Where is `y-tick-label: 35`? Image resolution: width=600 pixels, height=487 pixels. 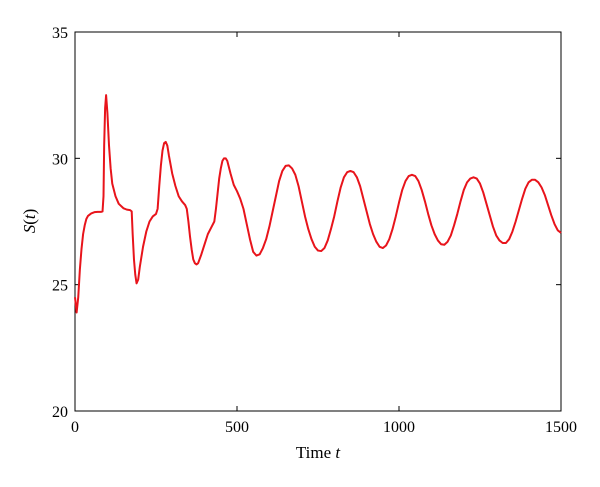
y-tick-label: 35 is located at coordinates (60, 33).